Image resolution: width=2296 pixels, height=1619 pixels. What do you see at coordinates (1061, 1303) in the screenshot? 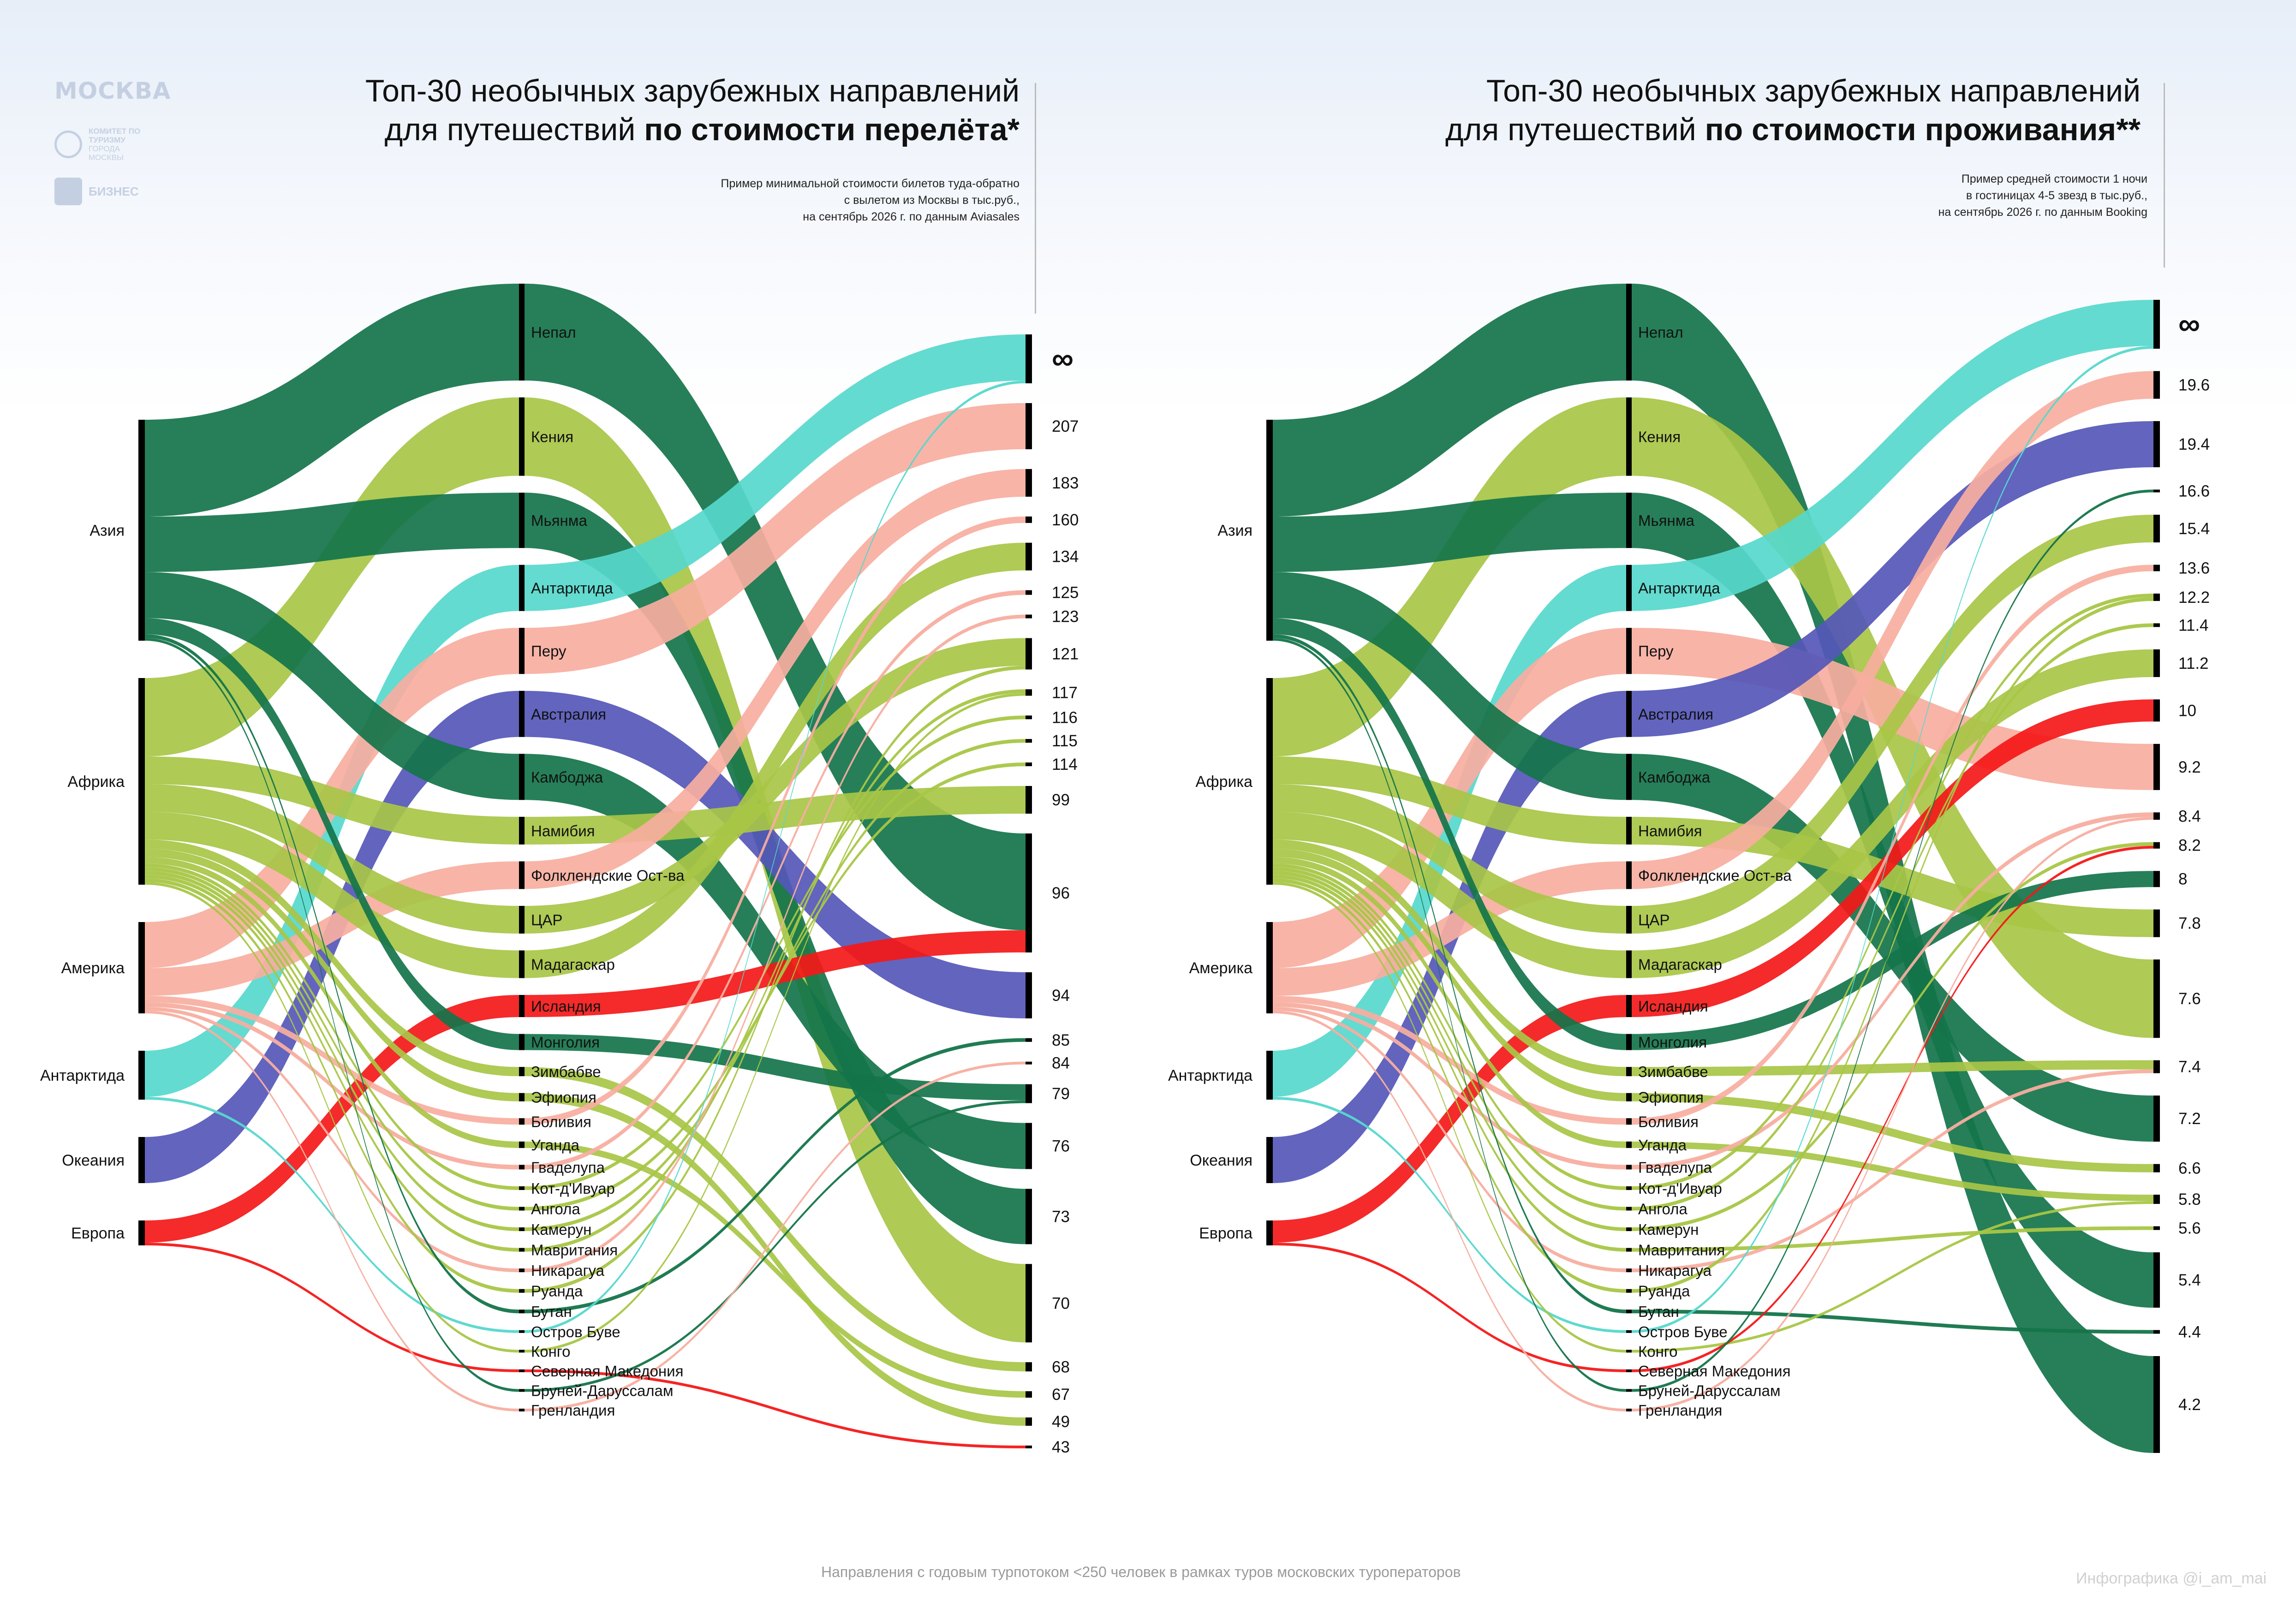
I see `value-label: 70` at bounding box center [1061, 1303].